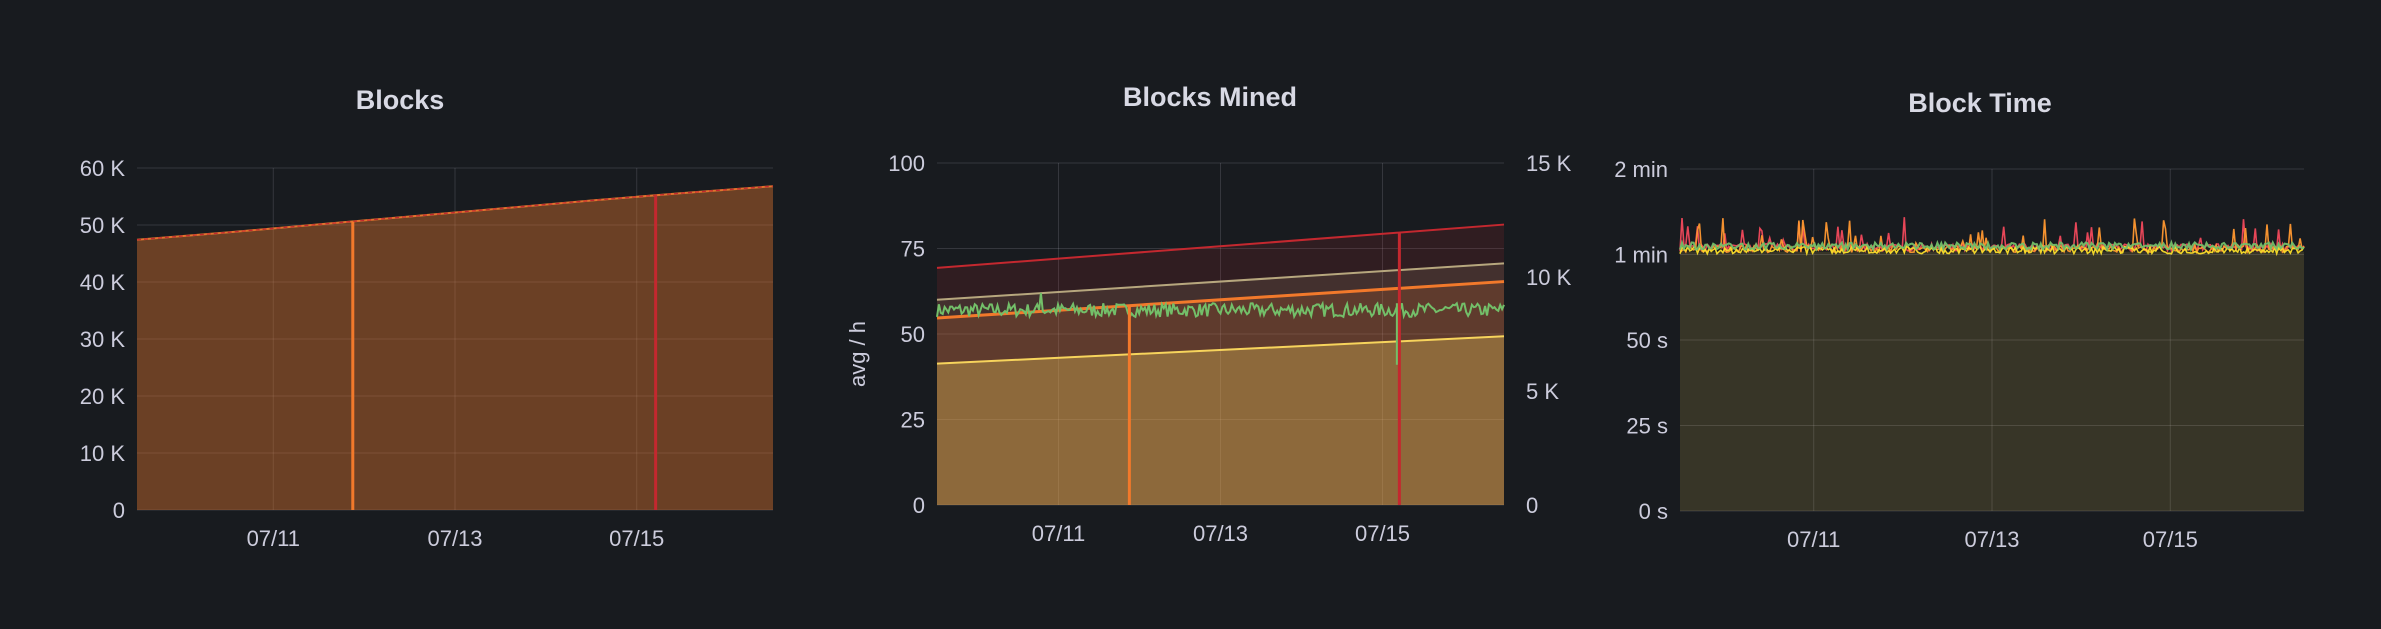 The image size is (2381, 629). What do you see at coordinates (103, 225) in the screenshot?
I see `y-tick-label: 50 K` at bounding box center [103, 225].